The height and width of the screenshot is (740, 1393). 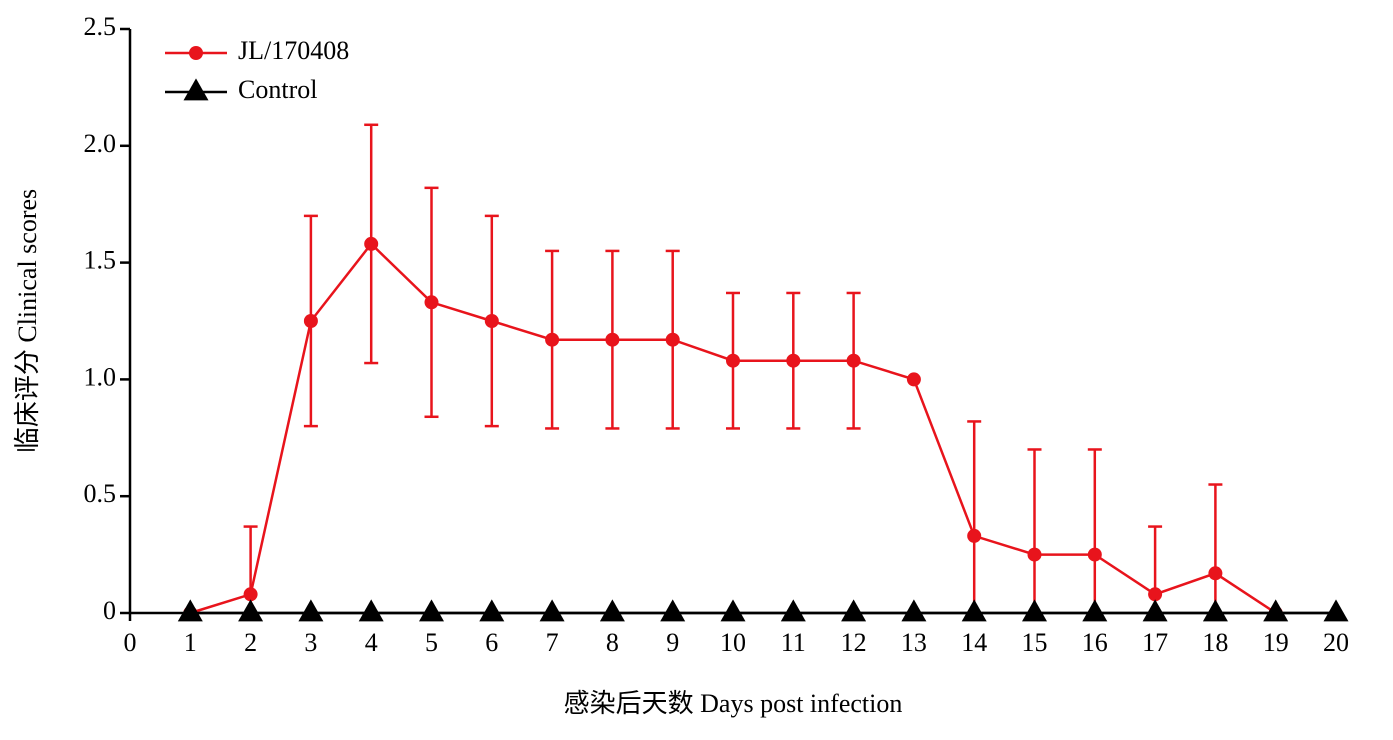 What do you see at coordinates (552, 642) in the screenshot?
I see `x-tick-label: 7` at bounding box center [552, 642].